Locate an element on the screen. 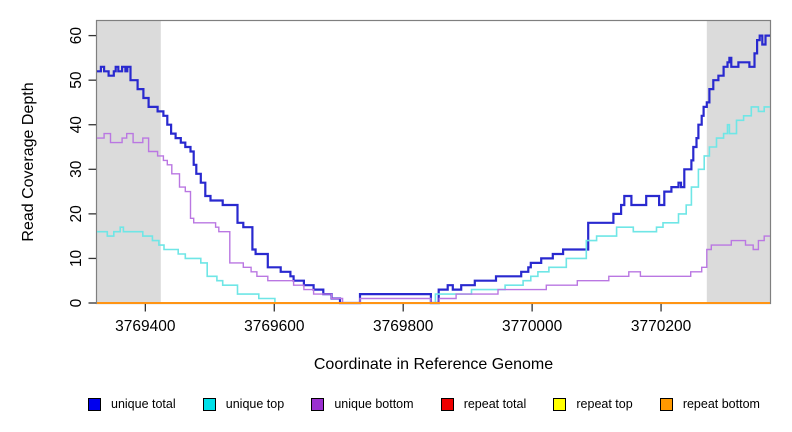  legend-label: unique top is located at coordinates (255, 404).